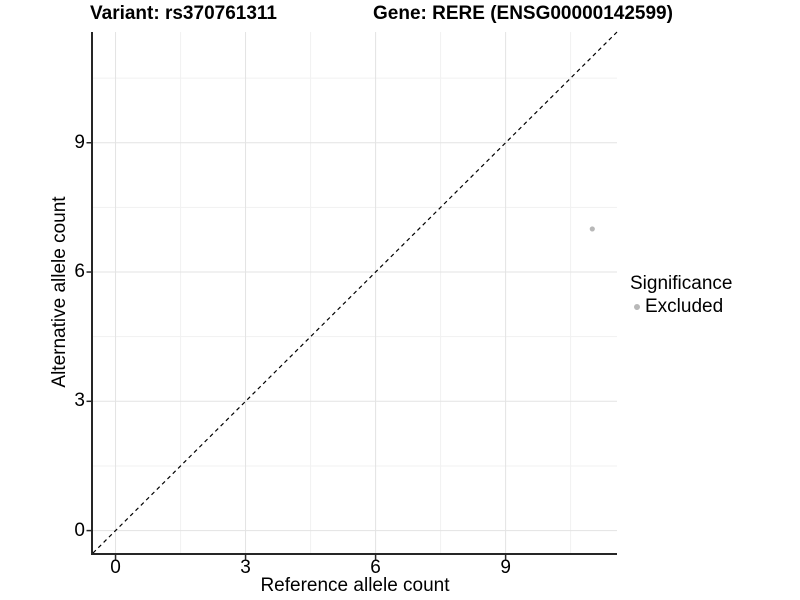 The height and width of the screenshot is (600, 800). Describe the element at coordinates (681, 283) in the screenshot. I see `legend-title: Significance` at that location.